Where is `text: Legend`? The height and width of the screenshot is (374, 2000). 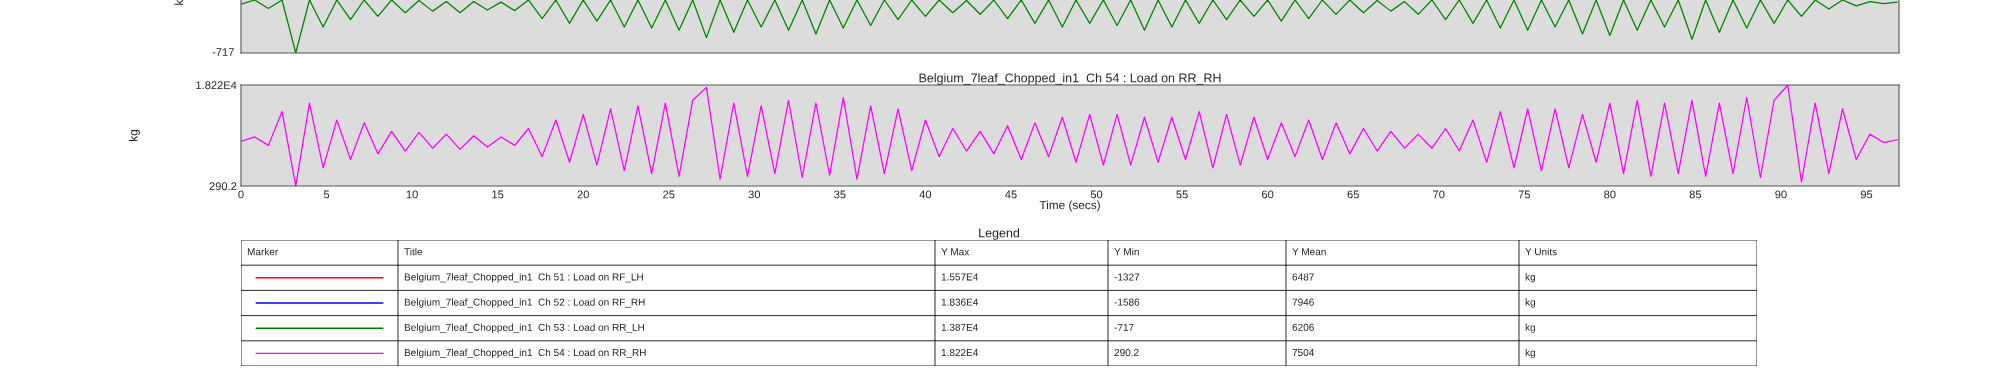 text: Legend is located at coordinates (999, 234).